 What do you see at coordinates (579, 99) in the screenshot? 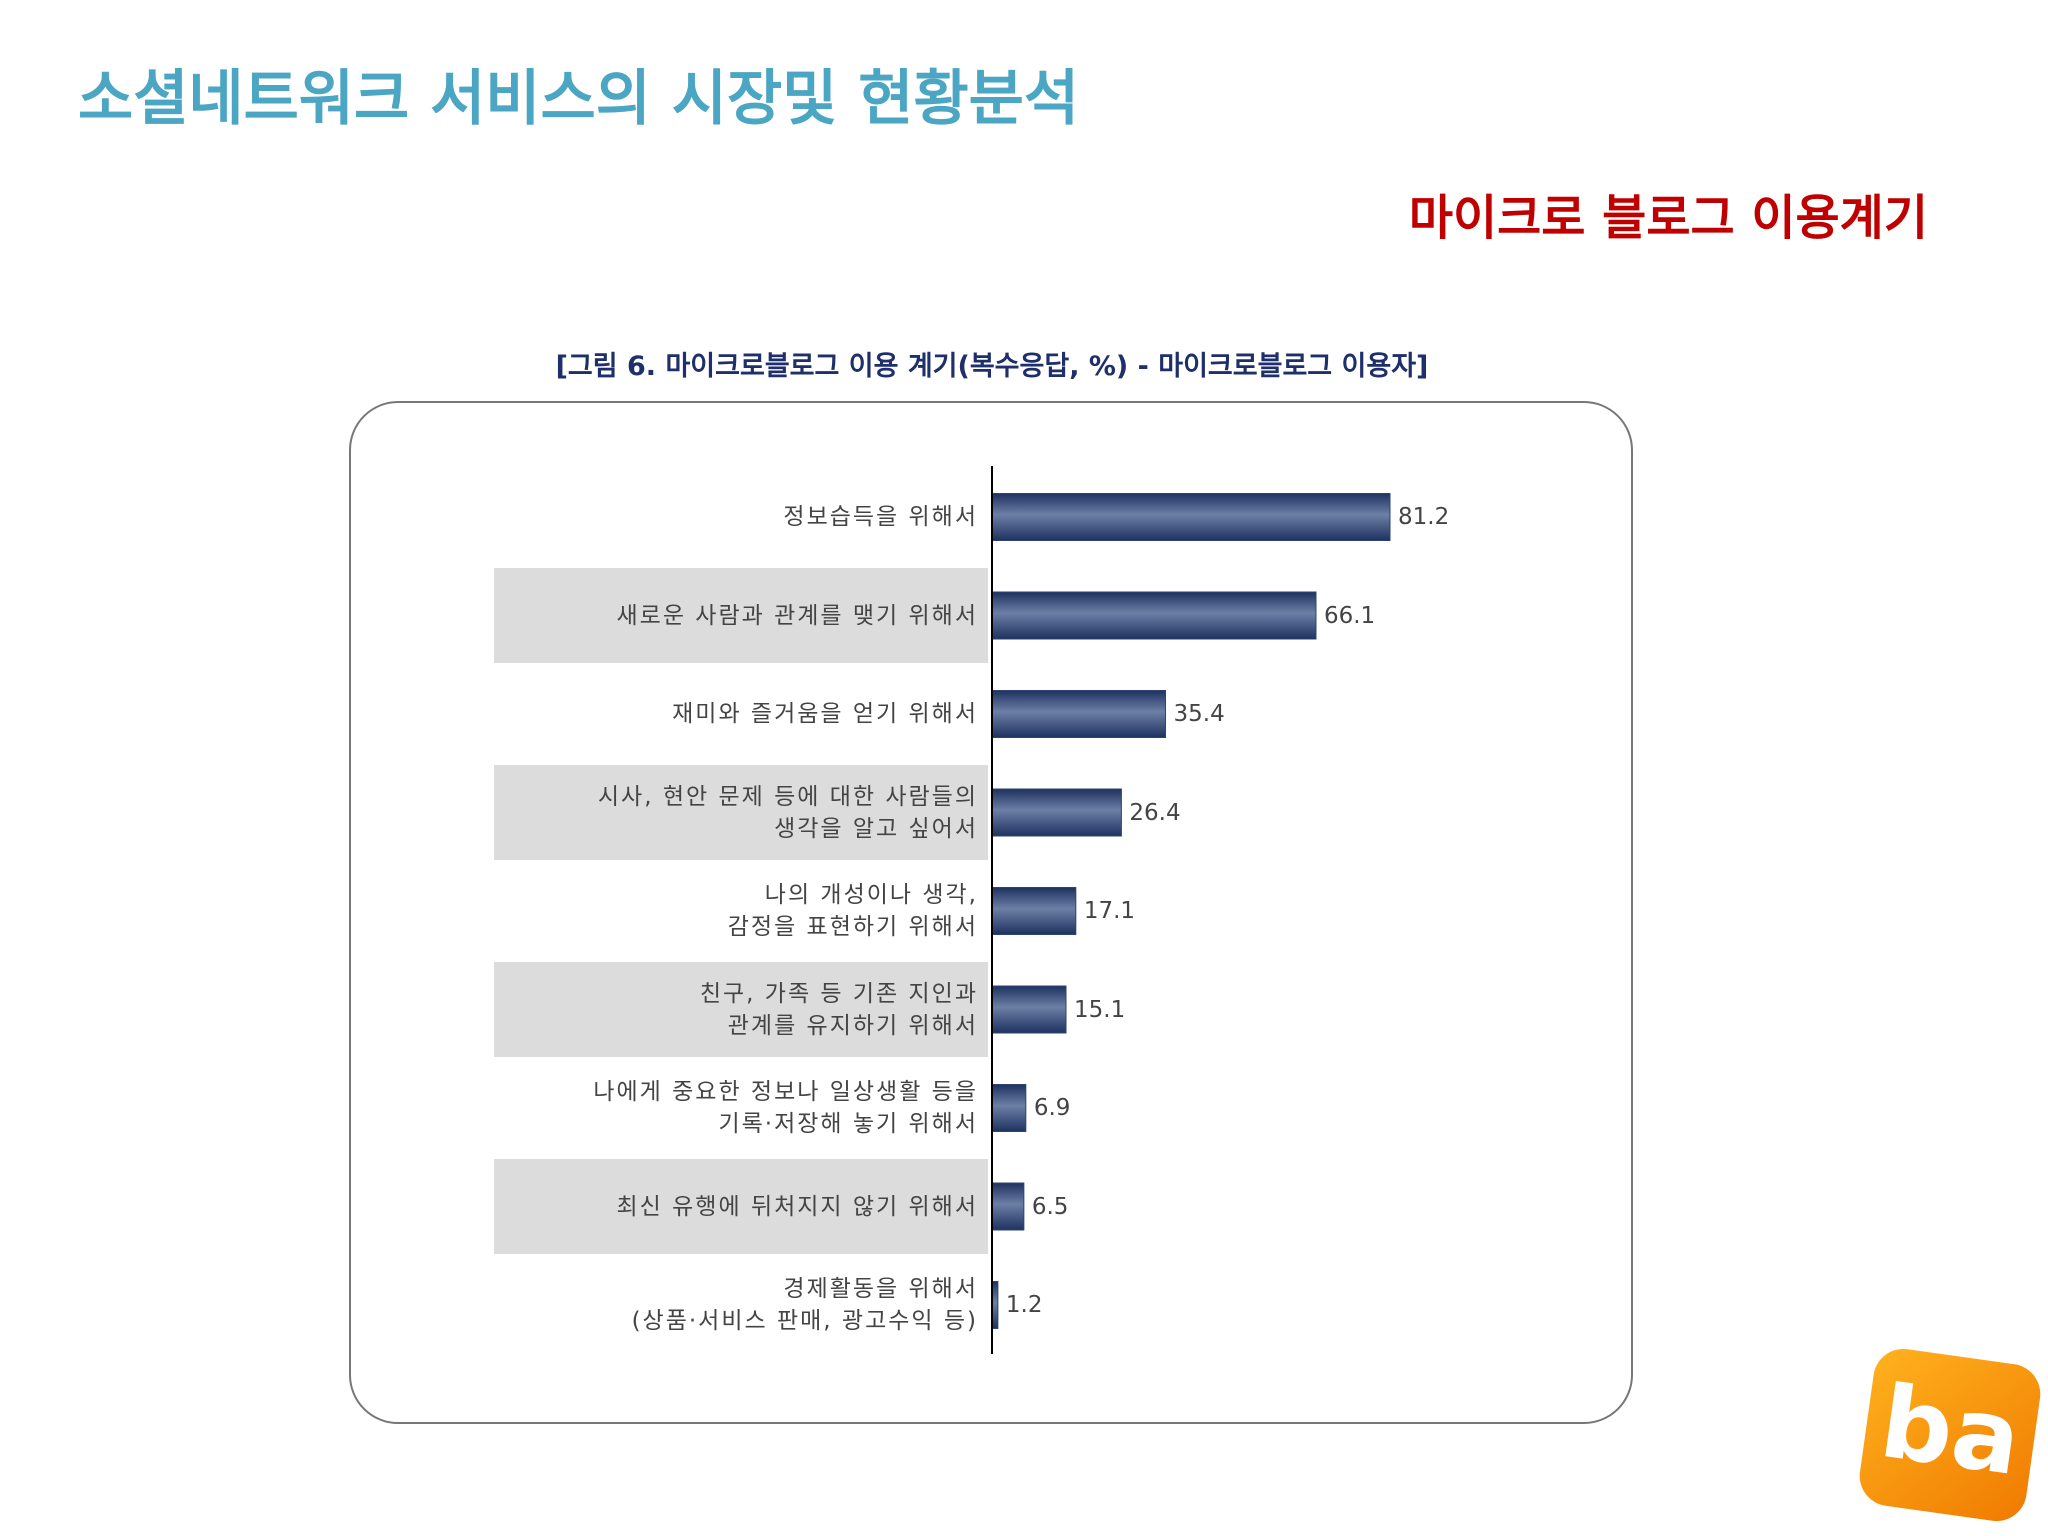
I see `slide-title: 소셜네트워크 서비스의 시장및 현황분석` at bounding box center [579, 99].